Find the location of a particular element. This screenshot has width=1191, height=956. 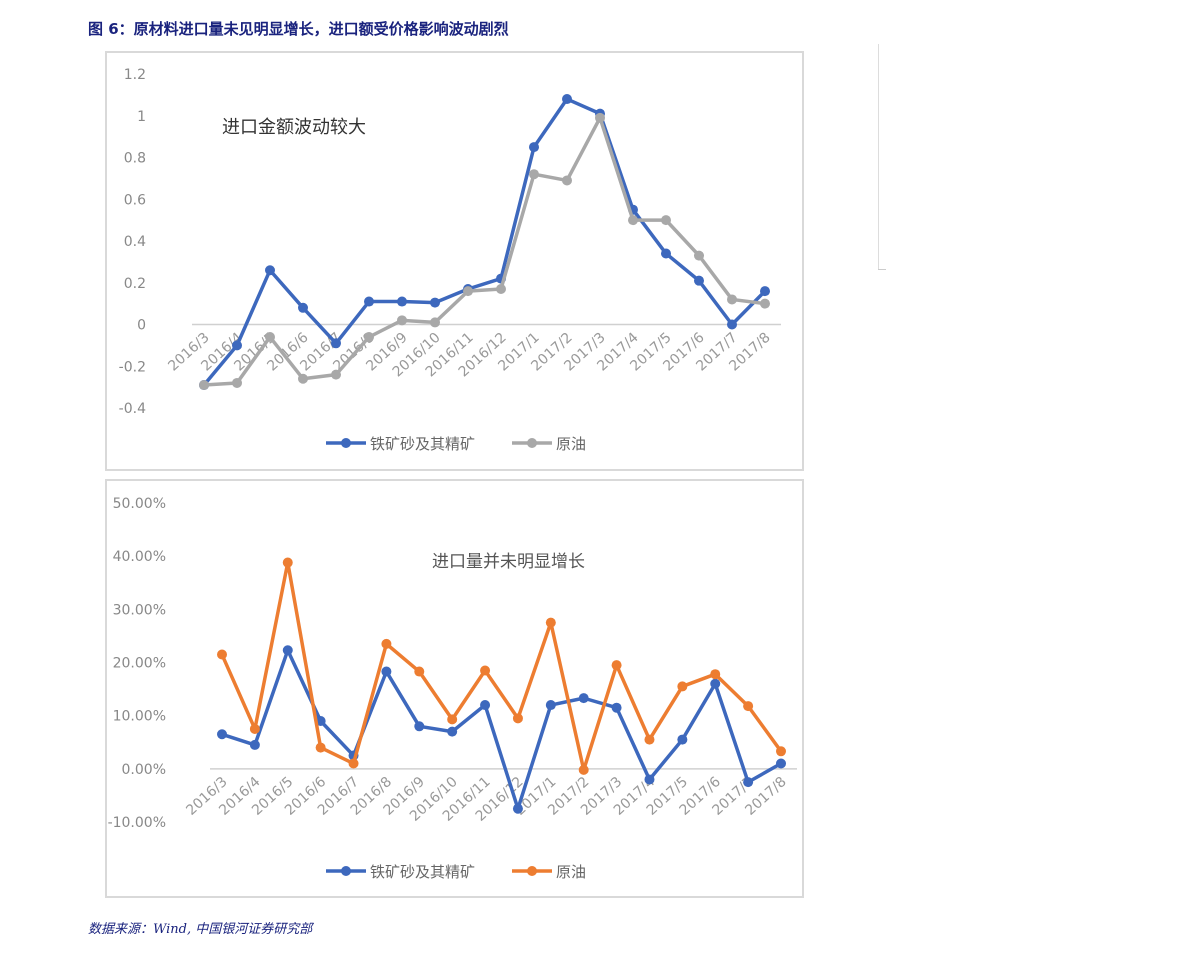

source-note: 数据来源：Wind, 中国银河证券研究部 is located at coordinates (200, 929).